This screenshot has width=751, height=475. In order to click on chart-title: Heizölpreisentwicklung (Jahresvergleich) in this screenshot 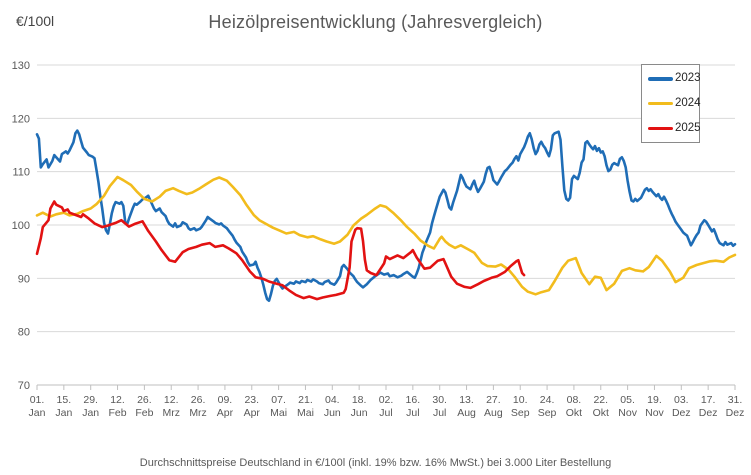, I will do `click(375, 22)`.